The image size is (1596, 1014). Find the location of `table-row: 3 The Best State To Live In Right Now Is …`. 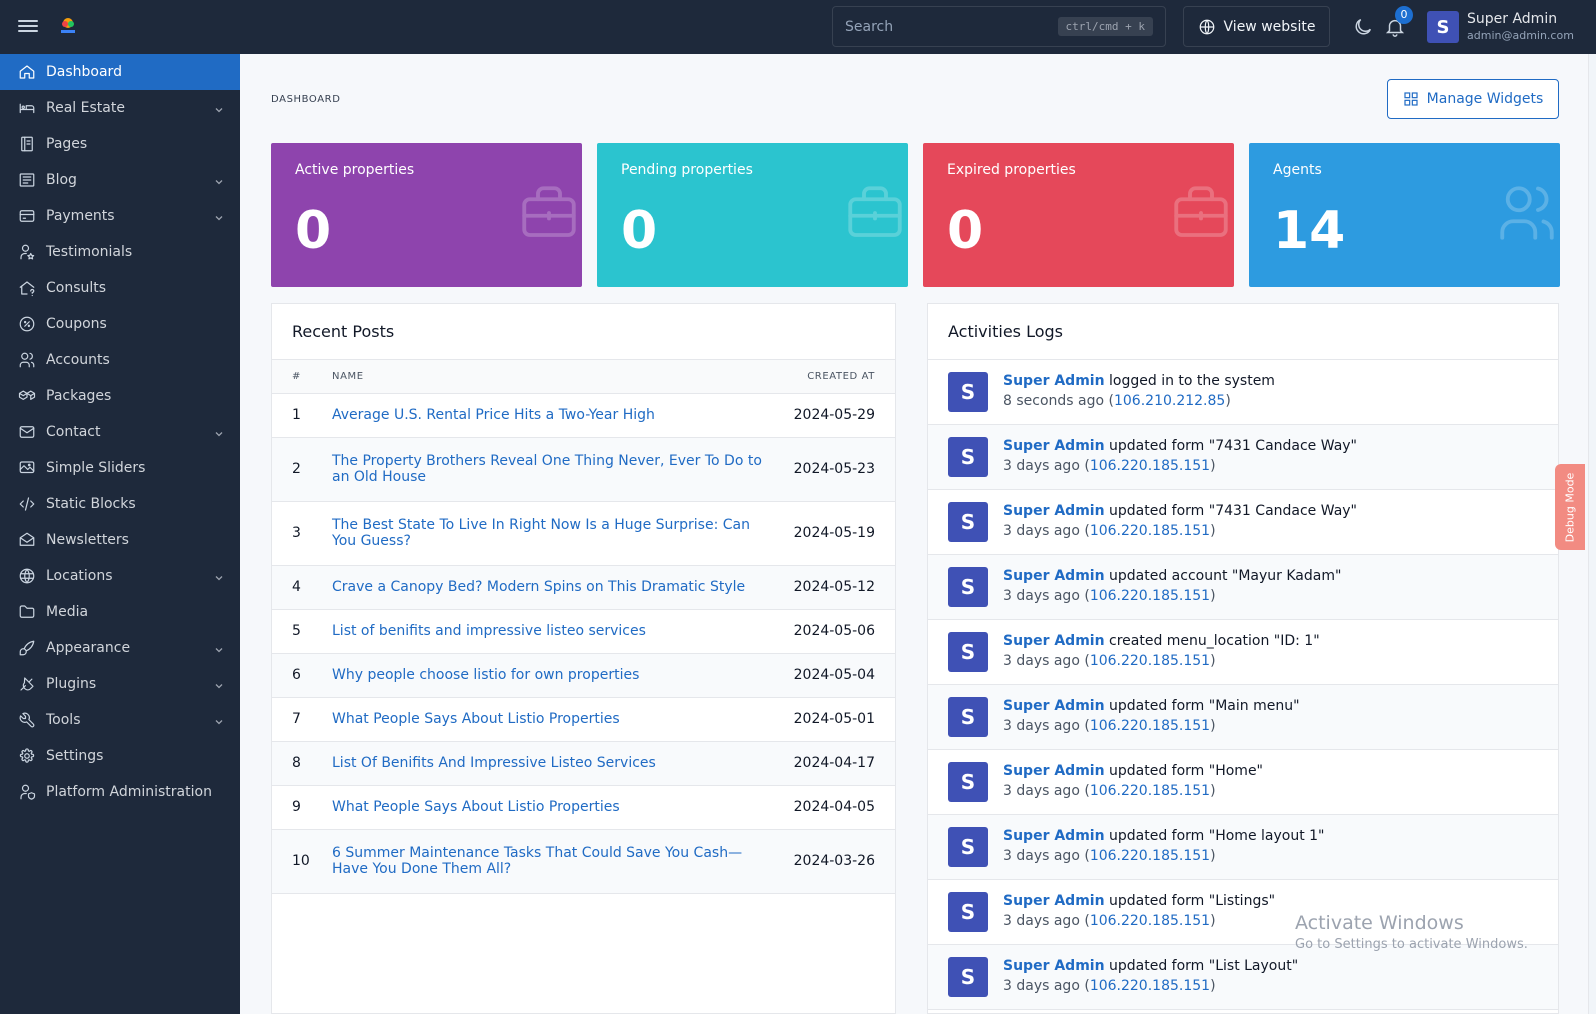

table-row: 3 The Best State To Live In Right Now Is … is located at coordinates (583, 533).